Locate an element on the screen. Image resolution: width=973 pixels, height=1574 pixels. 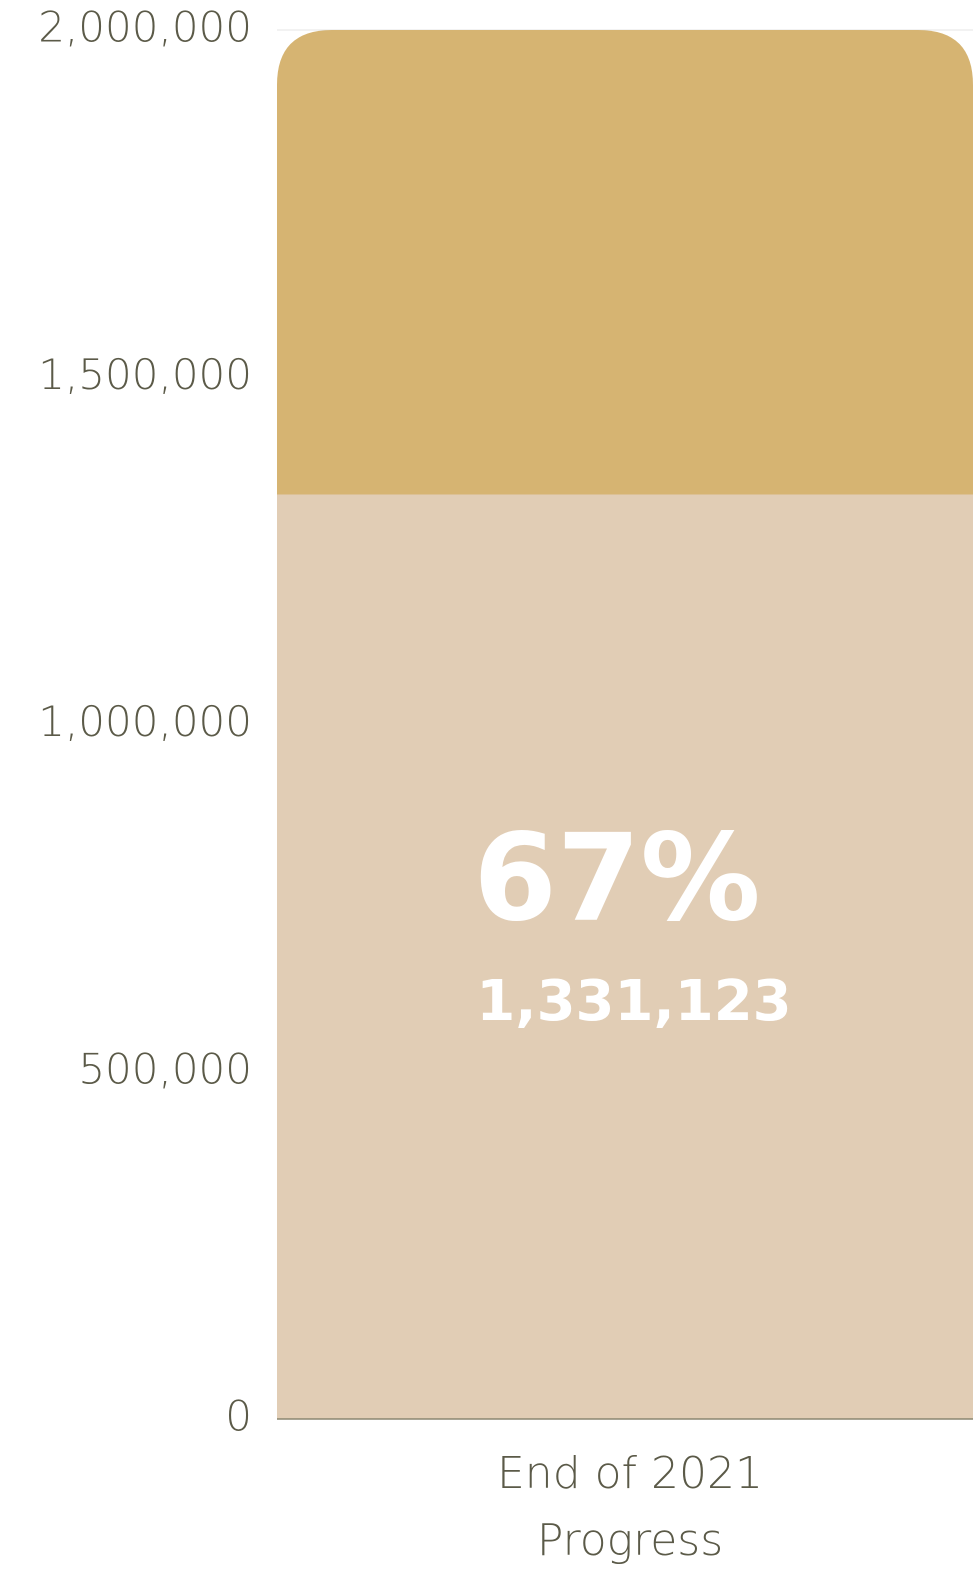
y-tick-label: 0 is located at coordinates (238, 1416).